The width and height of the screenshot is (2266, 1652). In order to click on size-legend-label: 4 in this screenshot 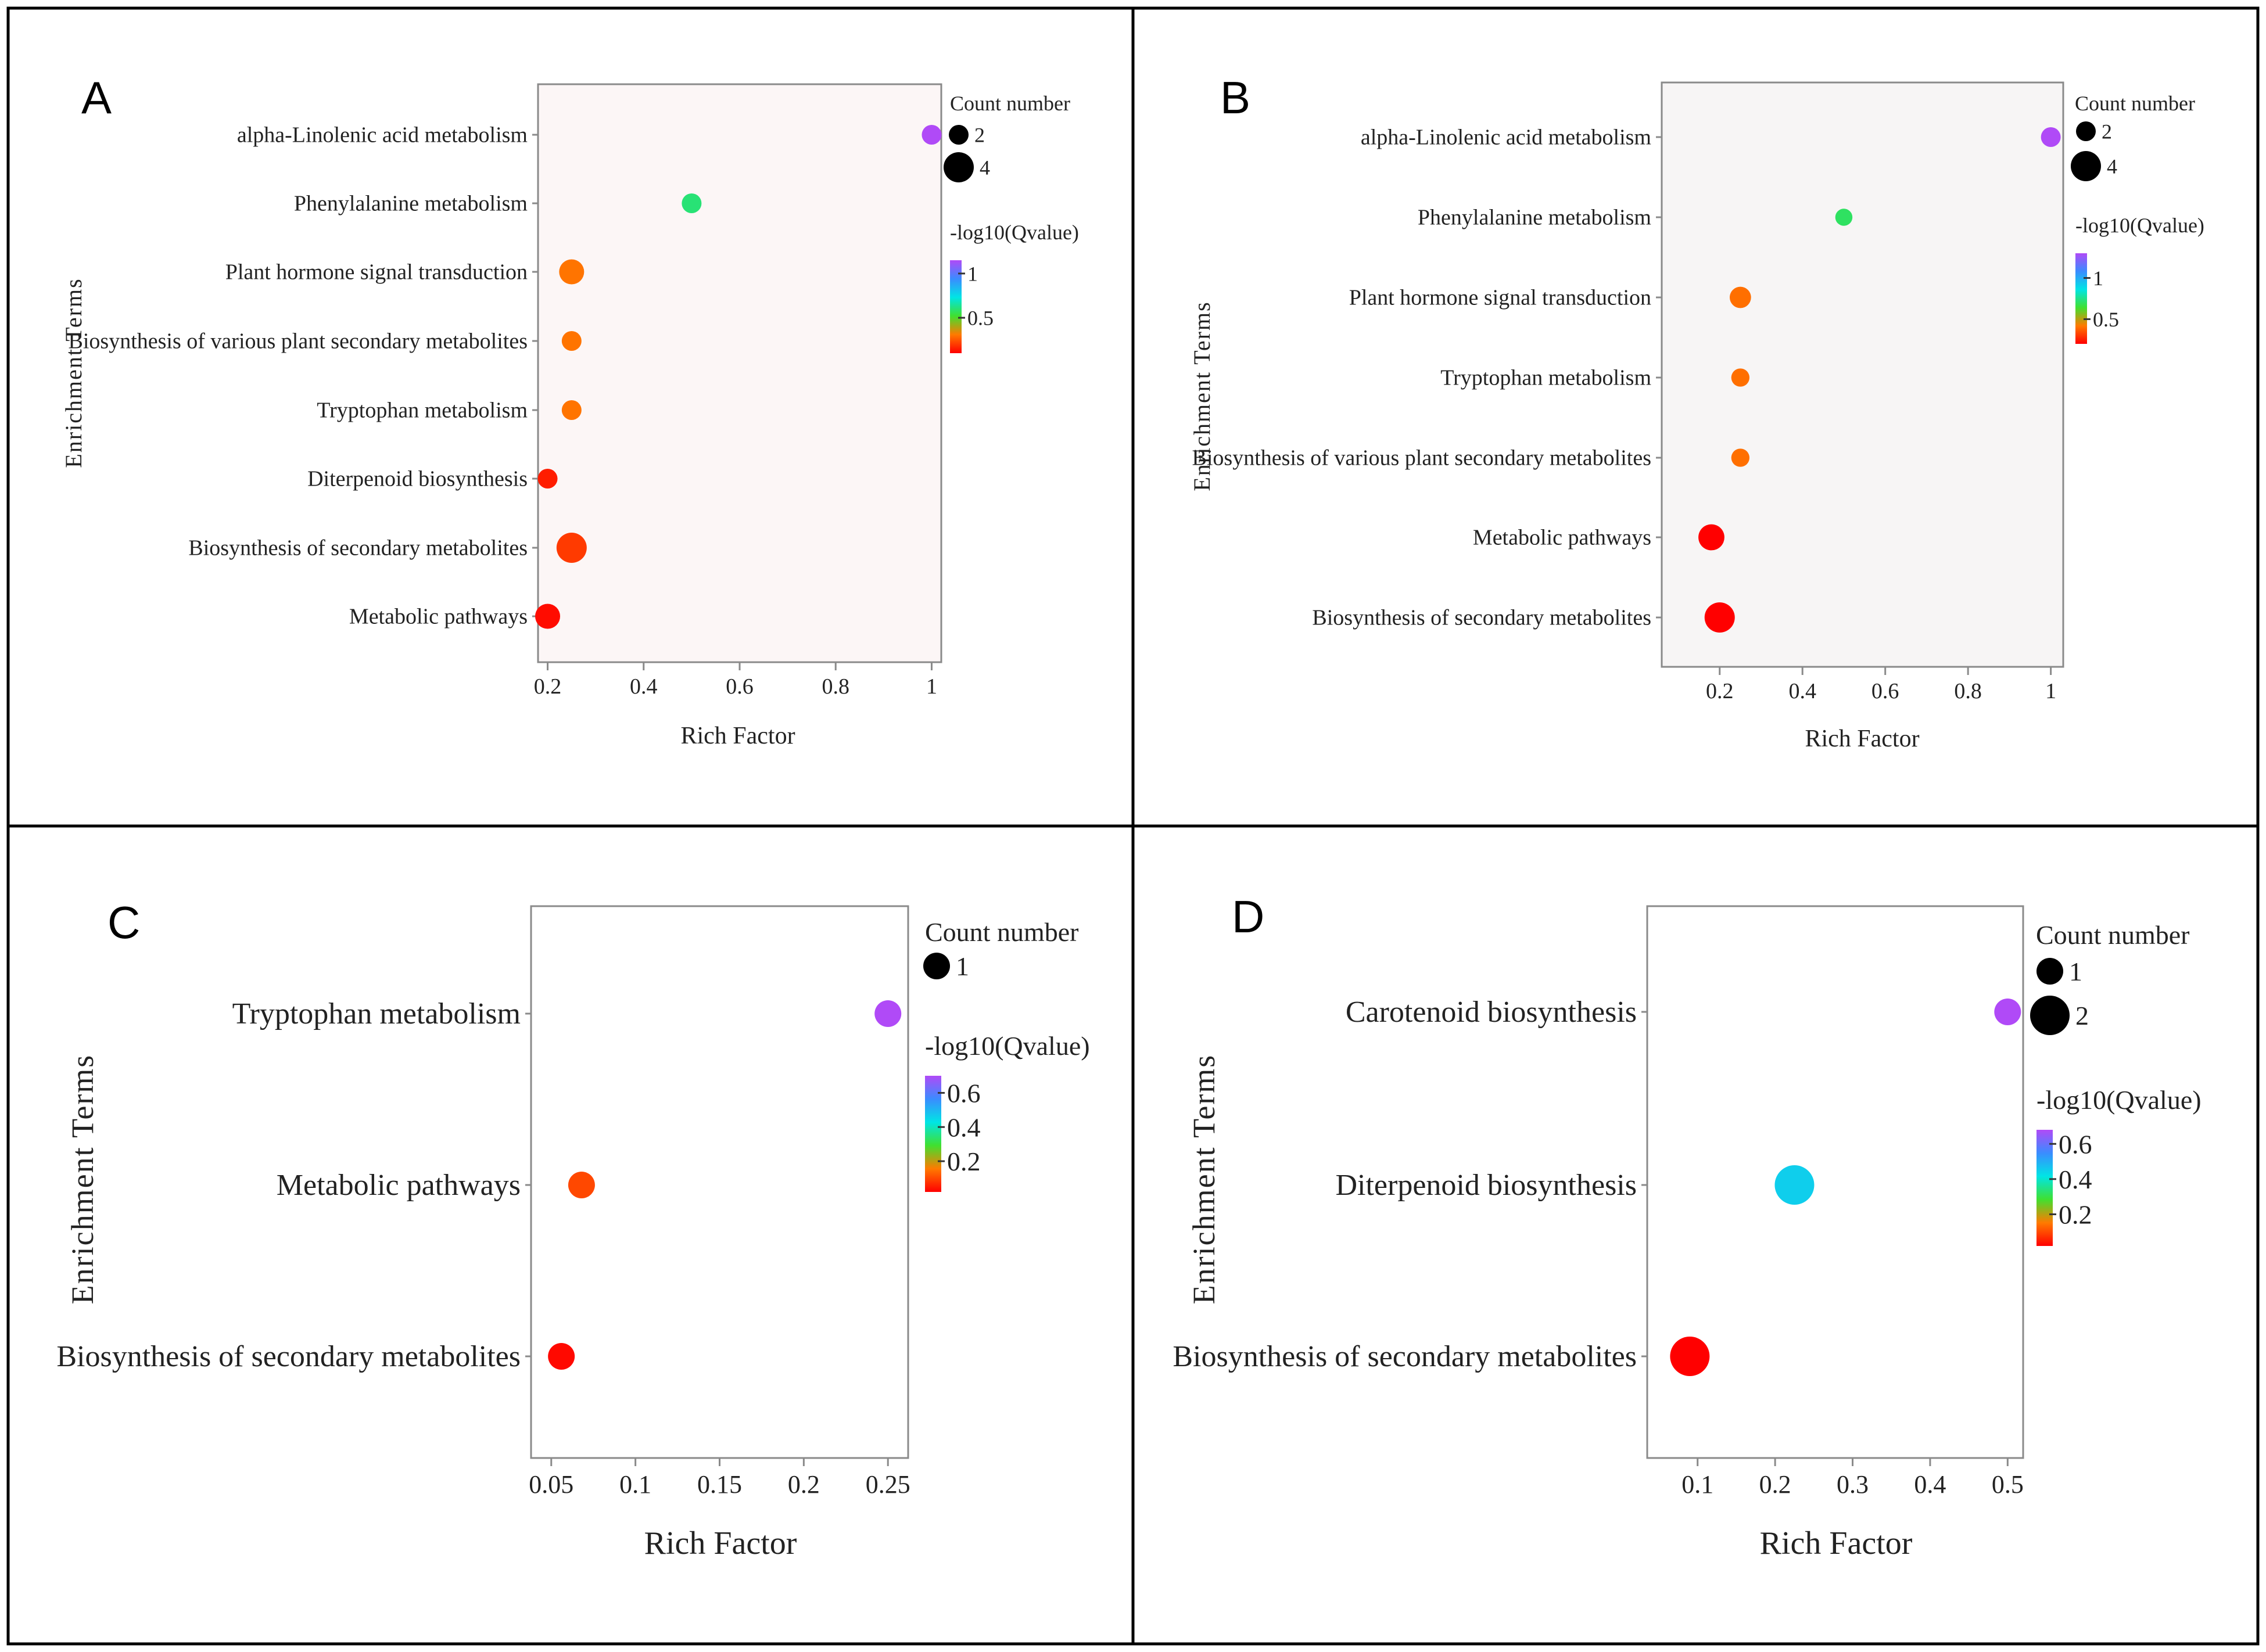, I will do `click(2112, 166)`.